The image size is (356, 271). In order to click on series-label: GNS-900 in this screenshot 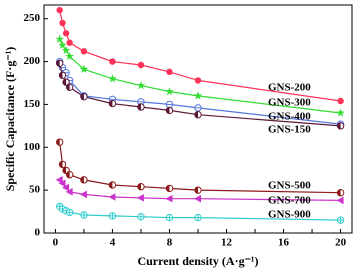, I will do `click(289, 215)`.